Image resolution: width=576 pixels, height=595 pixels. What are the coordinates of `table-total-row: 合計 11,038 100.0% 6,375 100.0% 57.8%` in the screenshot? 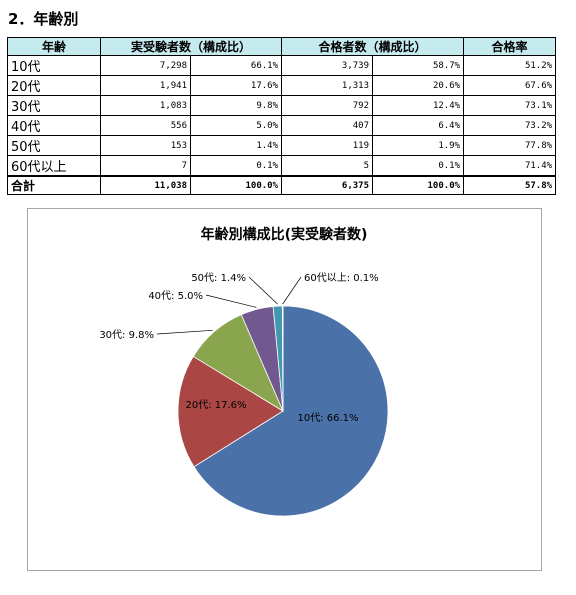 It's located at (282, 185).